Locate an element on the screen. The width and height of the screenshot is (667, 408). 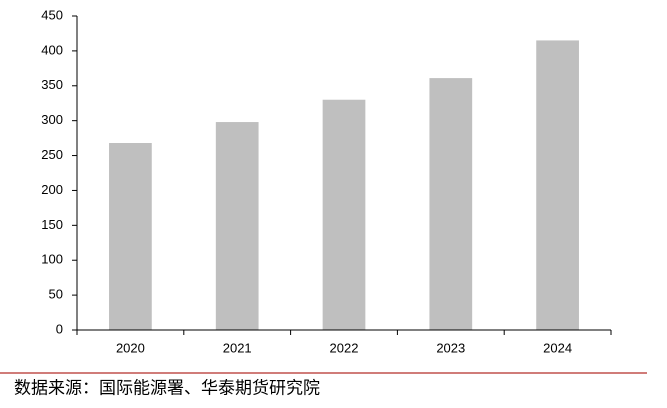
y-tick-label: 150 is located at coordinates (52, 224).